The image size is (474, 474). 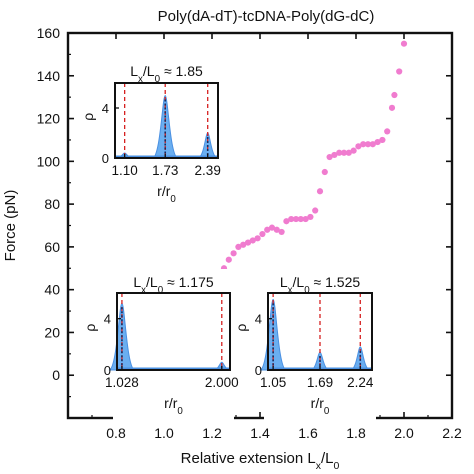 What do you see at coordinates (122, 382) in the screenshot?
I see `inset-x-tick-label: 1.028` at bounding box center [122, 382].